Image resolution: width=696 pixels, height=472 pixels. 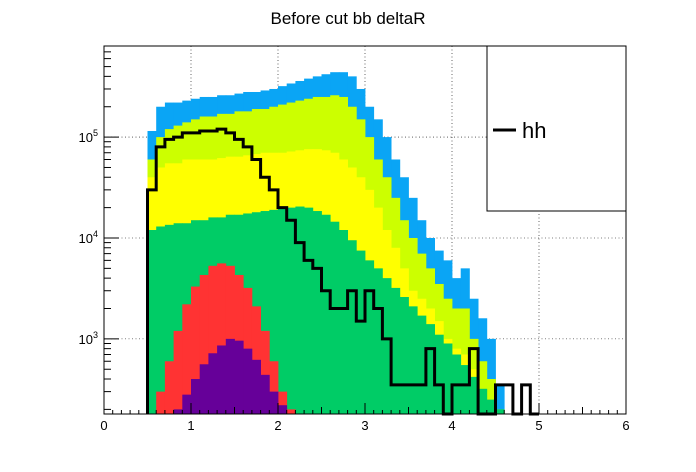 I want to click on x-tick-label: 2, so click(x=277, y=425).